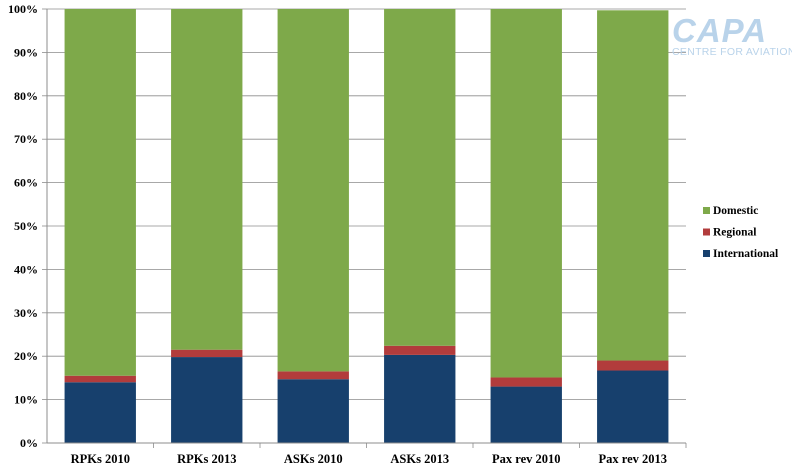  I want to click on y-tick-label: 50%, so click(26, 226).